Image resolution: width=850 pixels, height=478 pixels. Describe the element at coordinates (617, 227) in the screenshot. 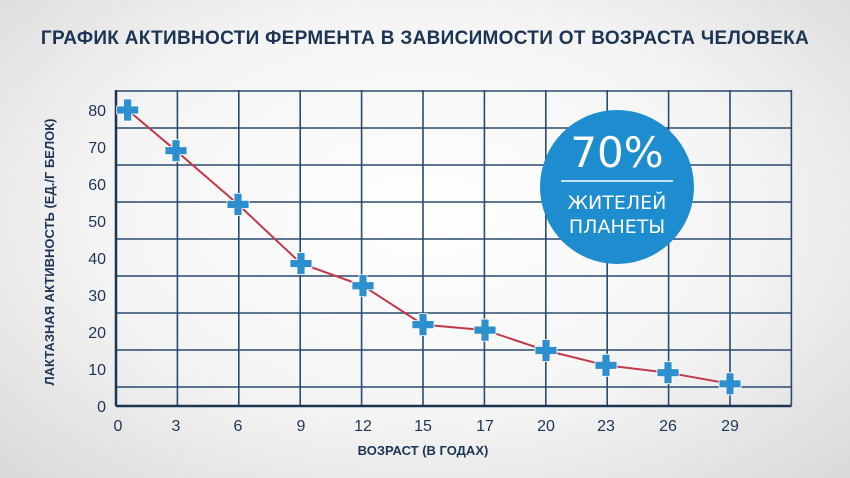

I see `badge-line2: ПЛАНЕТЫ` at that location.